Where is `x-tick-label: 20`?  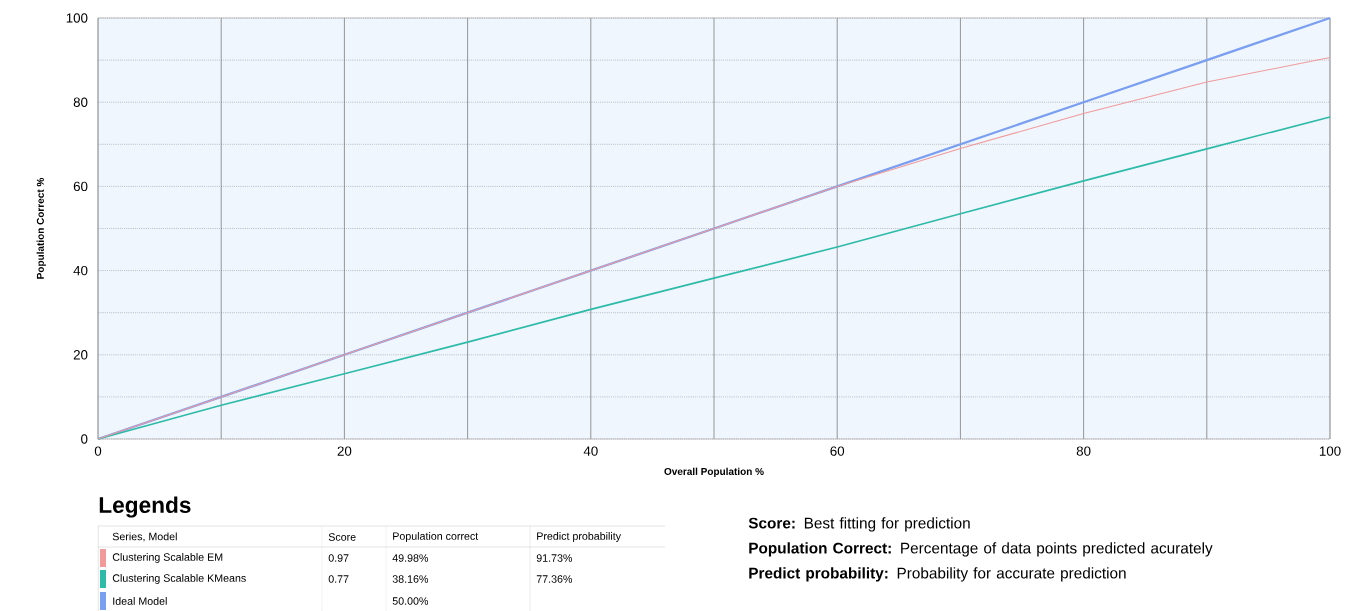
x-tick-label: 20 is located at coordinates (344, 451).